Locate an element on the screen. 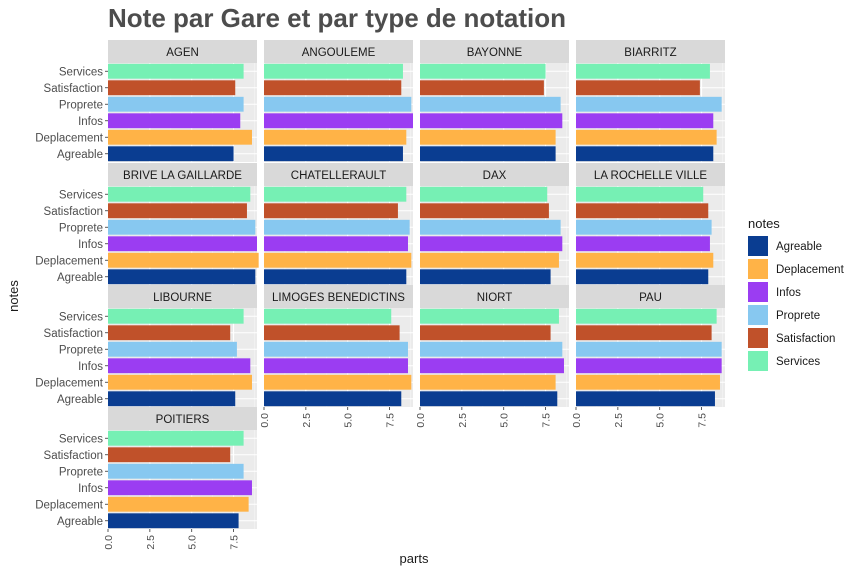 The width and height of the screenshot is (866, 572). x-tick-label: 5.0 is located at coordinates (661, 420).